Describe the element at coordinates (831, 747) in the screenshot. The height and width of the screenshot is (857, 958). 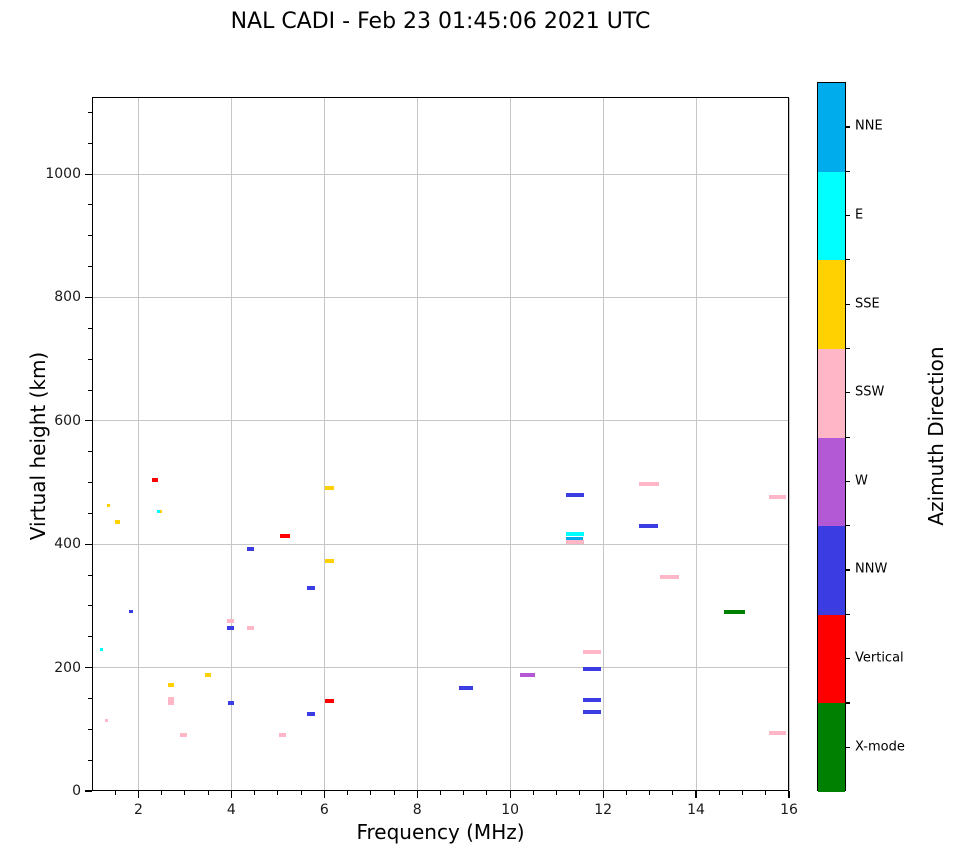
I see `colorbar-segment-x-mode` at that location.